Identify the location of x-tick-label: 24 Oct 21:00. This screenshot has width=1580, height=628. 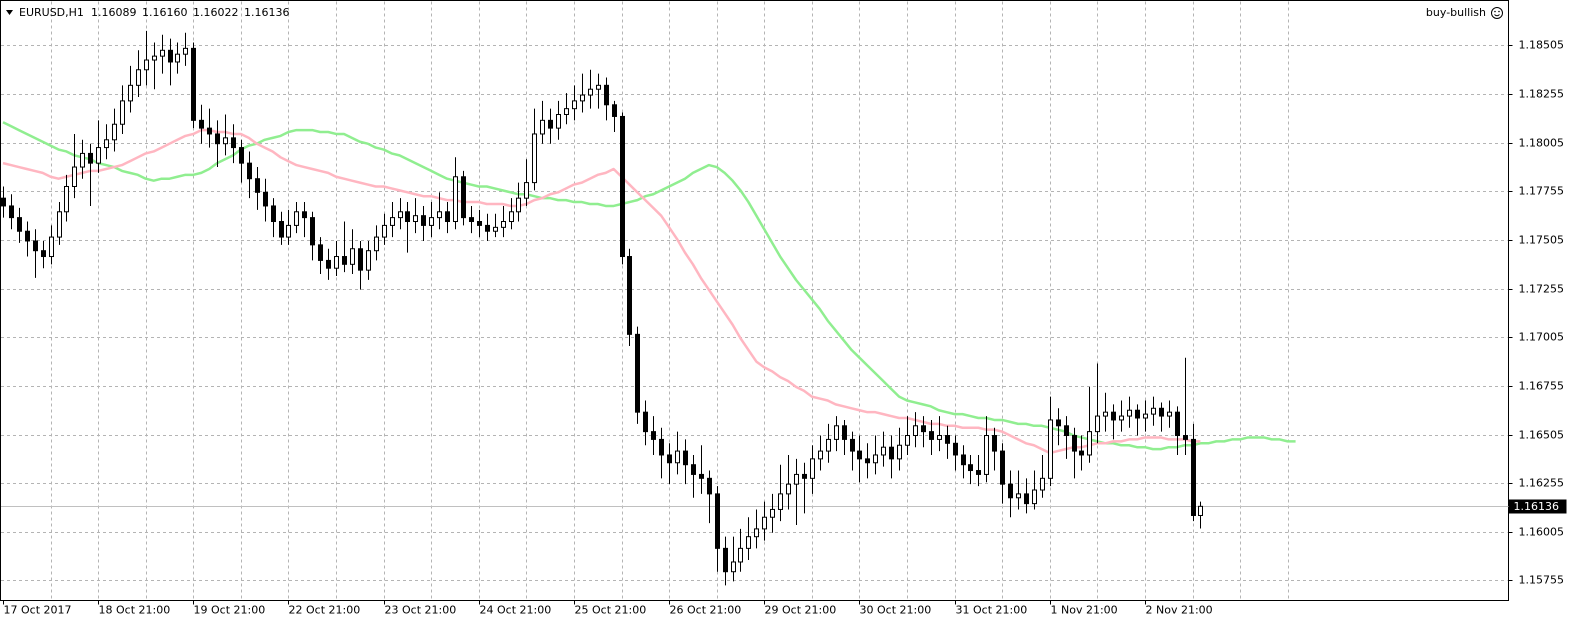
(516, 610).